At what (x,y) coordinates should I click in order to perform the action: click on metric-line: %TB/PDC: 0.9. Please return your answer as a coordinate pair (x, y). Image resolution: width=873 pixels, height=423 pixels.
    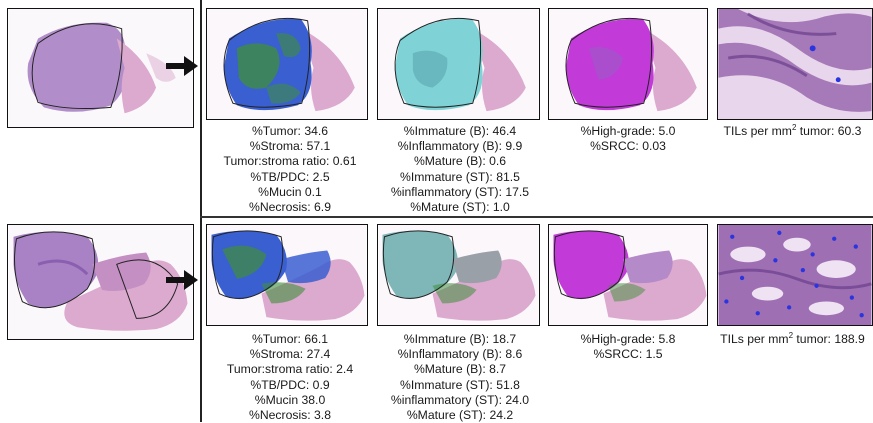
    Looking at the image, I should click on (290, 384).